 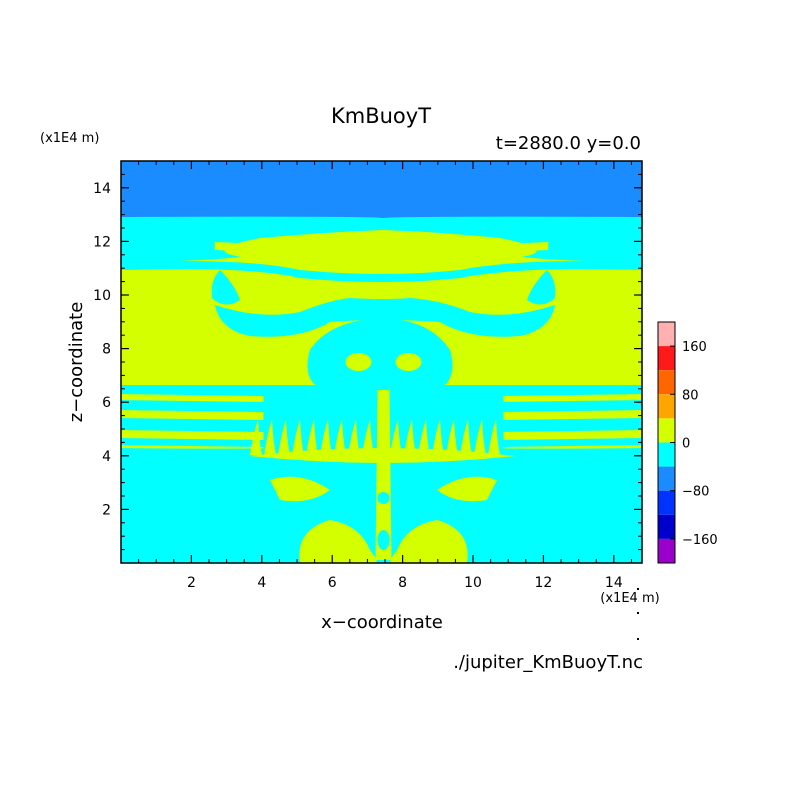 What do you see at coordinates (382, 622) in the screenshot?
I see `x-axis-label: x−coordinate` at bounding box center [382, 622].